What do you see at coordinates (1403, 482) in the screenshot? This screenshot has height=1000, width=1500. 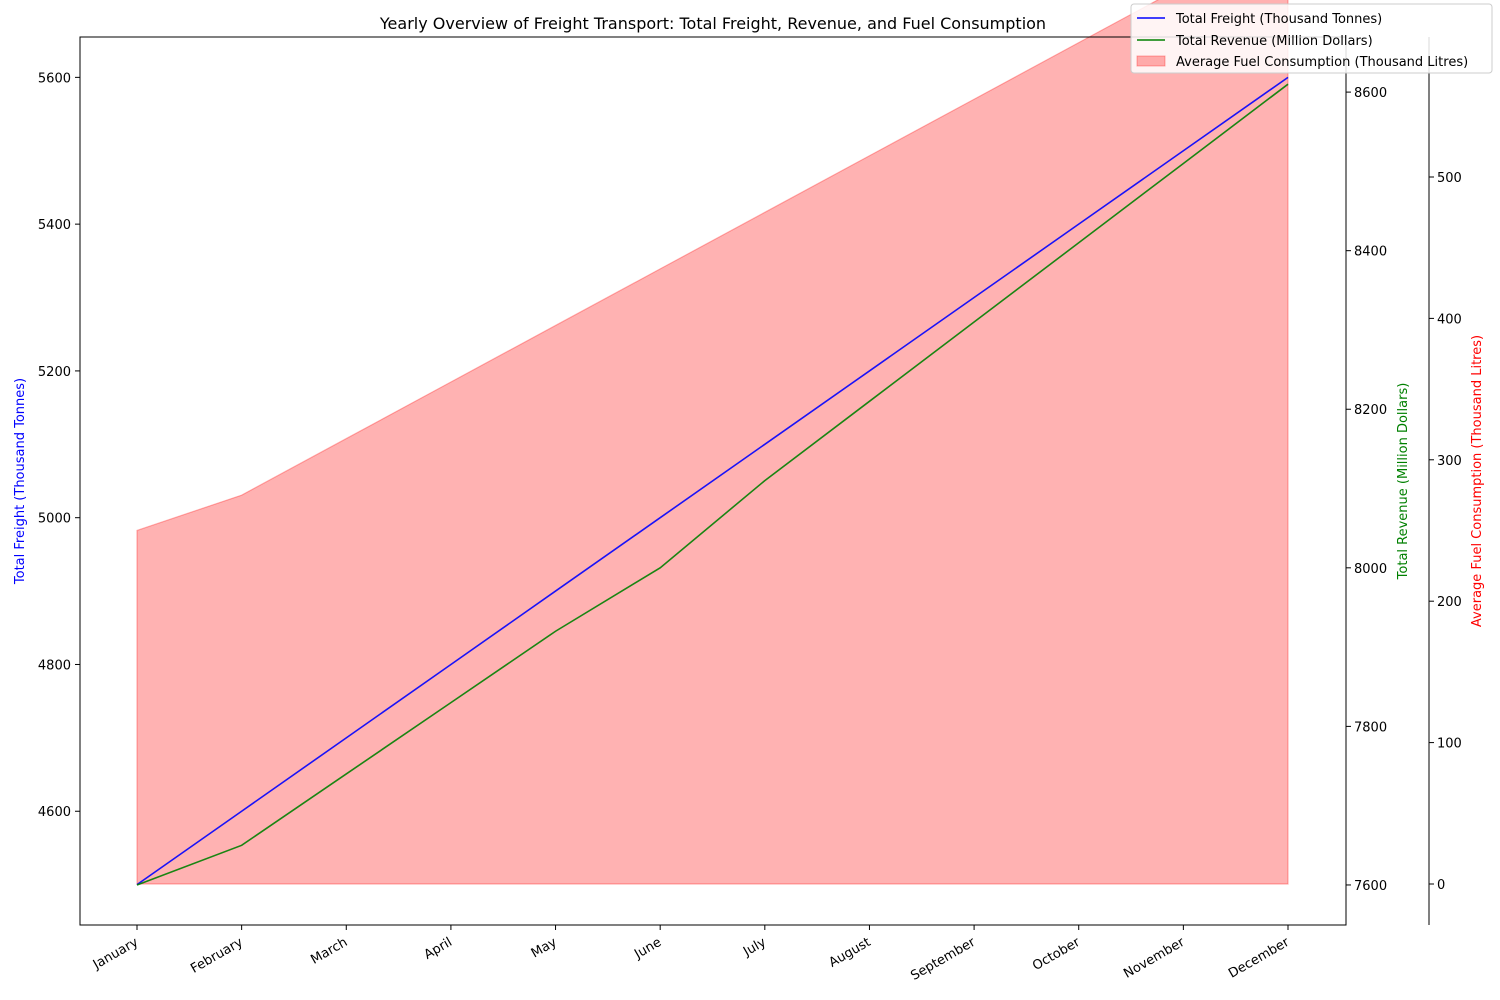 I see `right-axis-label: Total Revenue (Million Dollars)` at bounding box center [1403, 482].